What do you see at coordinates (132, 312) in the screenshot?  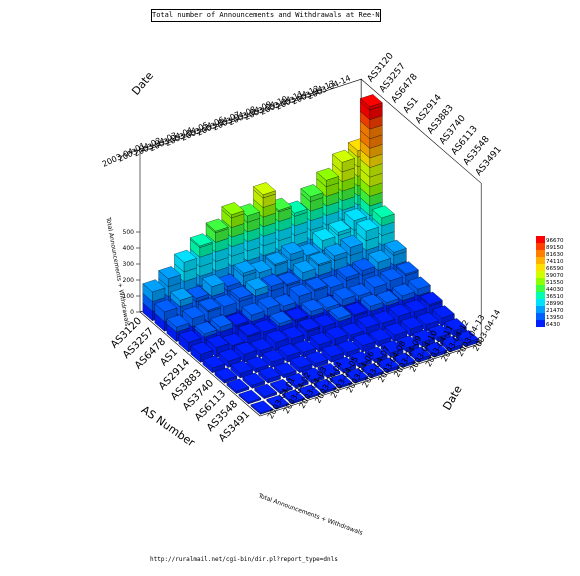 I see `z-tick-label: 0` at bounding box center [132, 312].